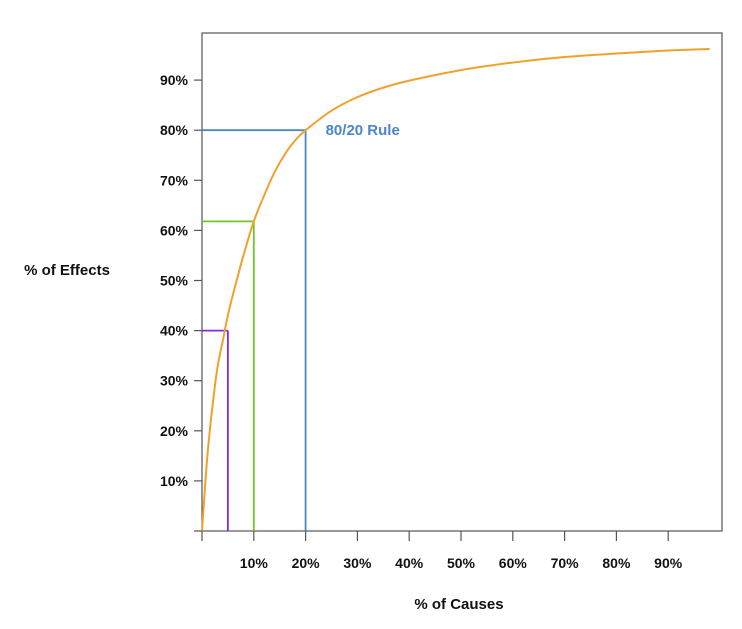 The width and height of the screenshot is (742, 629). What do you see at coordinates (174, 431) in the screenshot?
I see `y-tick-label-20: 20%` at bounding box center [174, 431].